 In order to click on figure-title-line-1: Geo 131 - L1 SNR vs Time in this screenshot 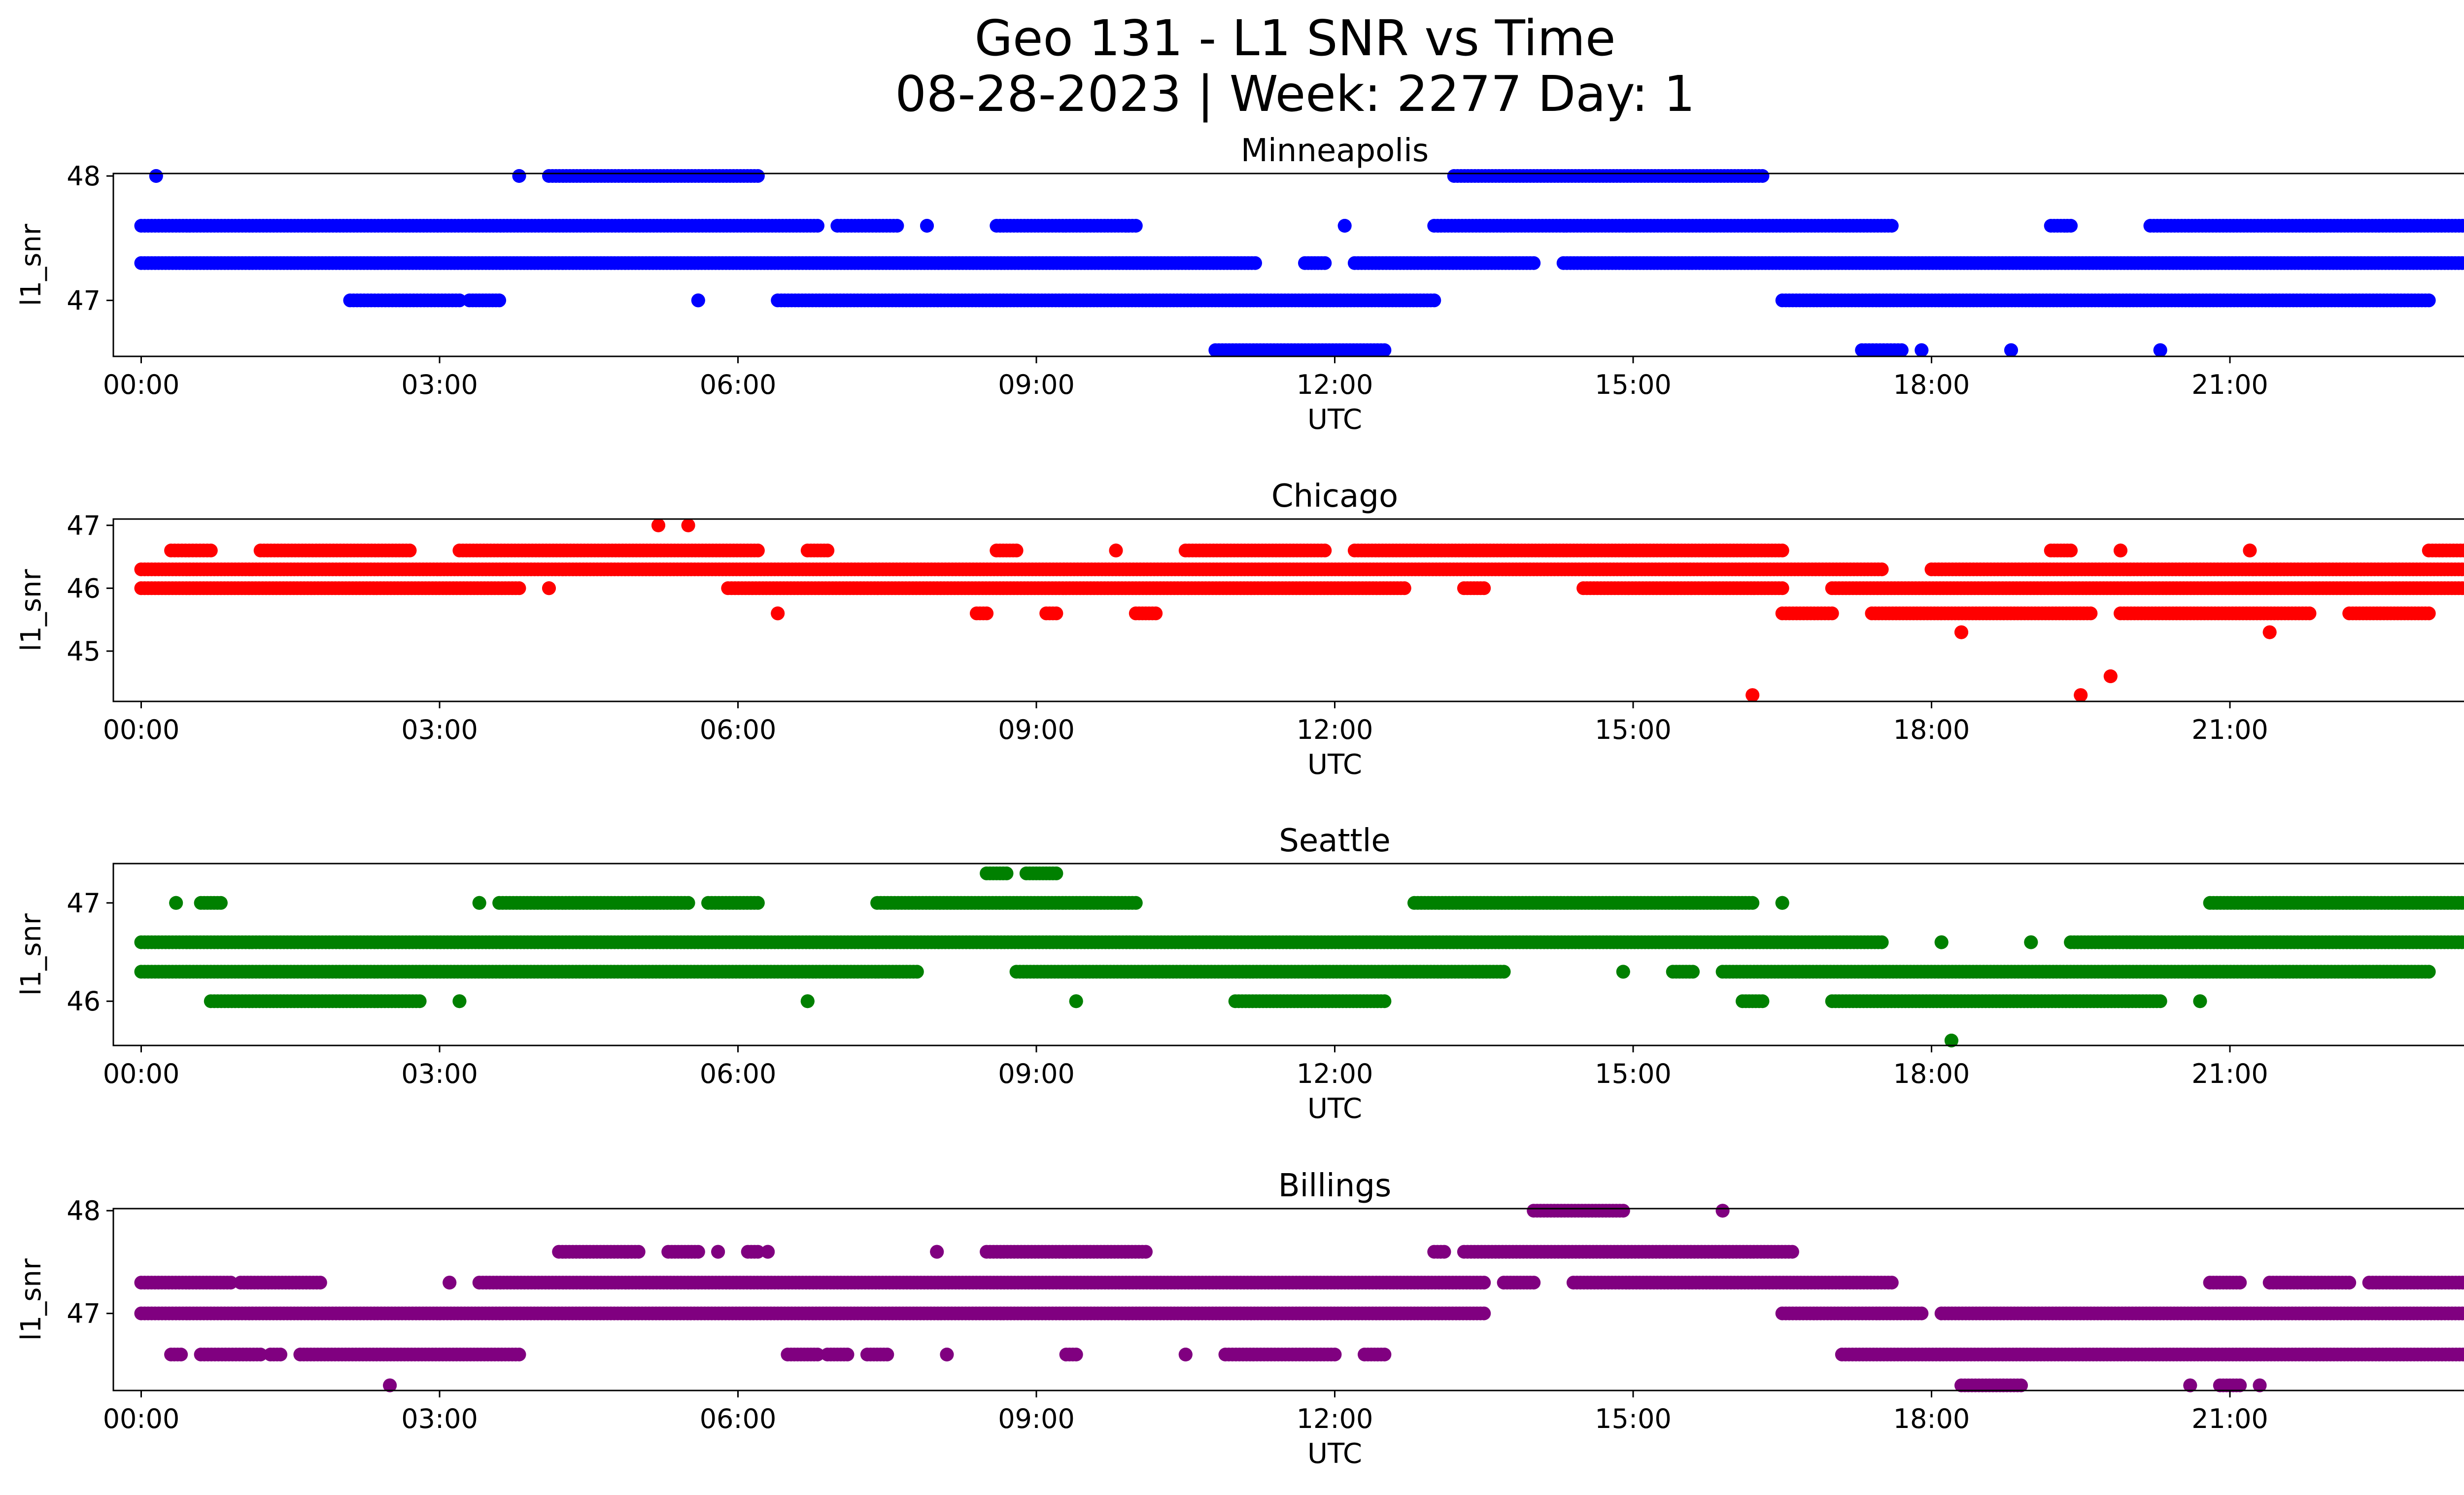, I will do `click(1295, 38)`.